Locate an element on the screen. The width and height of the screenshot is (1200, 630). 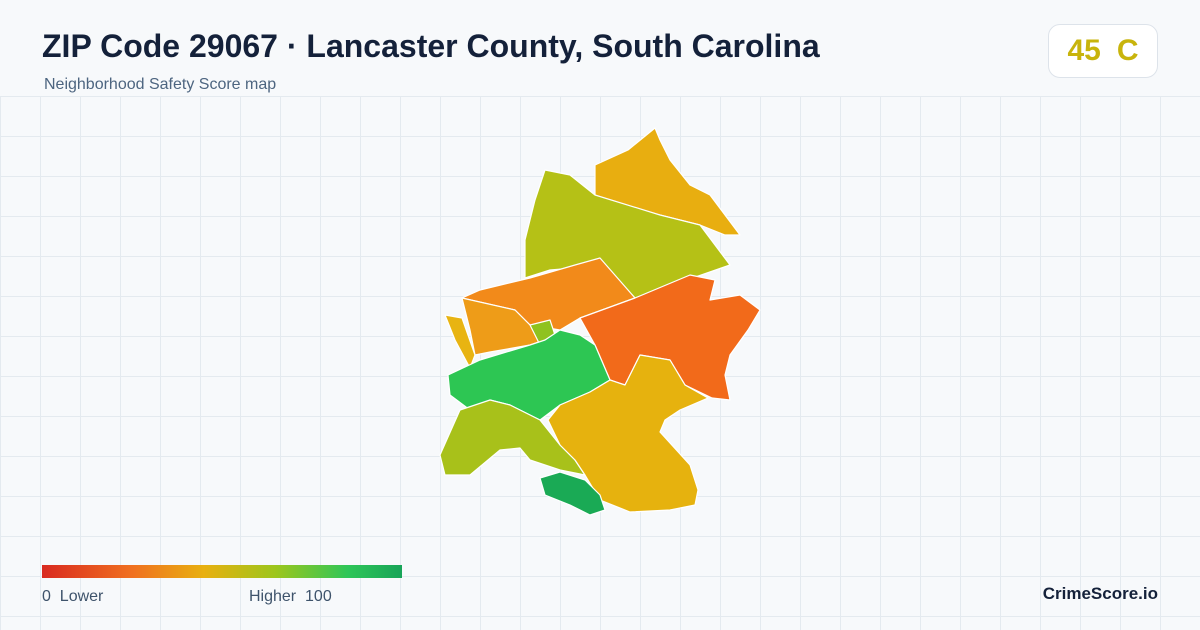
legend-high: Higher 100 is located at coordinates (290, 597).